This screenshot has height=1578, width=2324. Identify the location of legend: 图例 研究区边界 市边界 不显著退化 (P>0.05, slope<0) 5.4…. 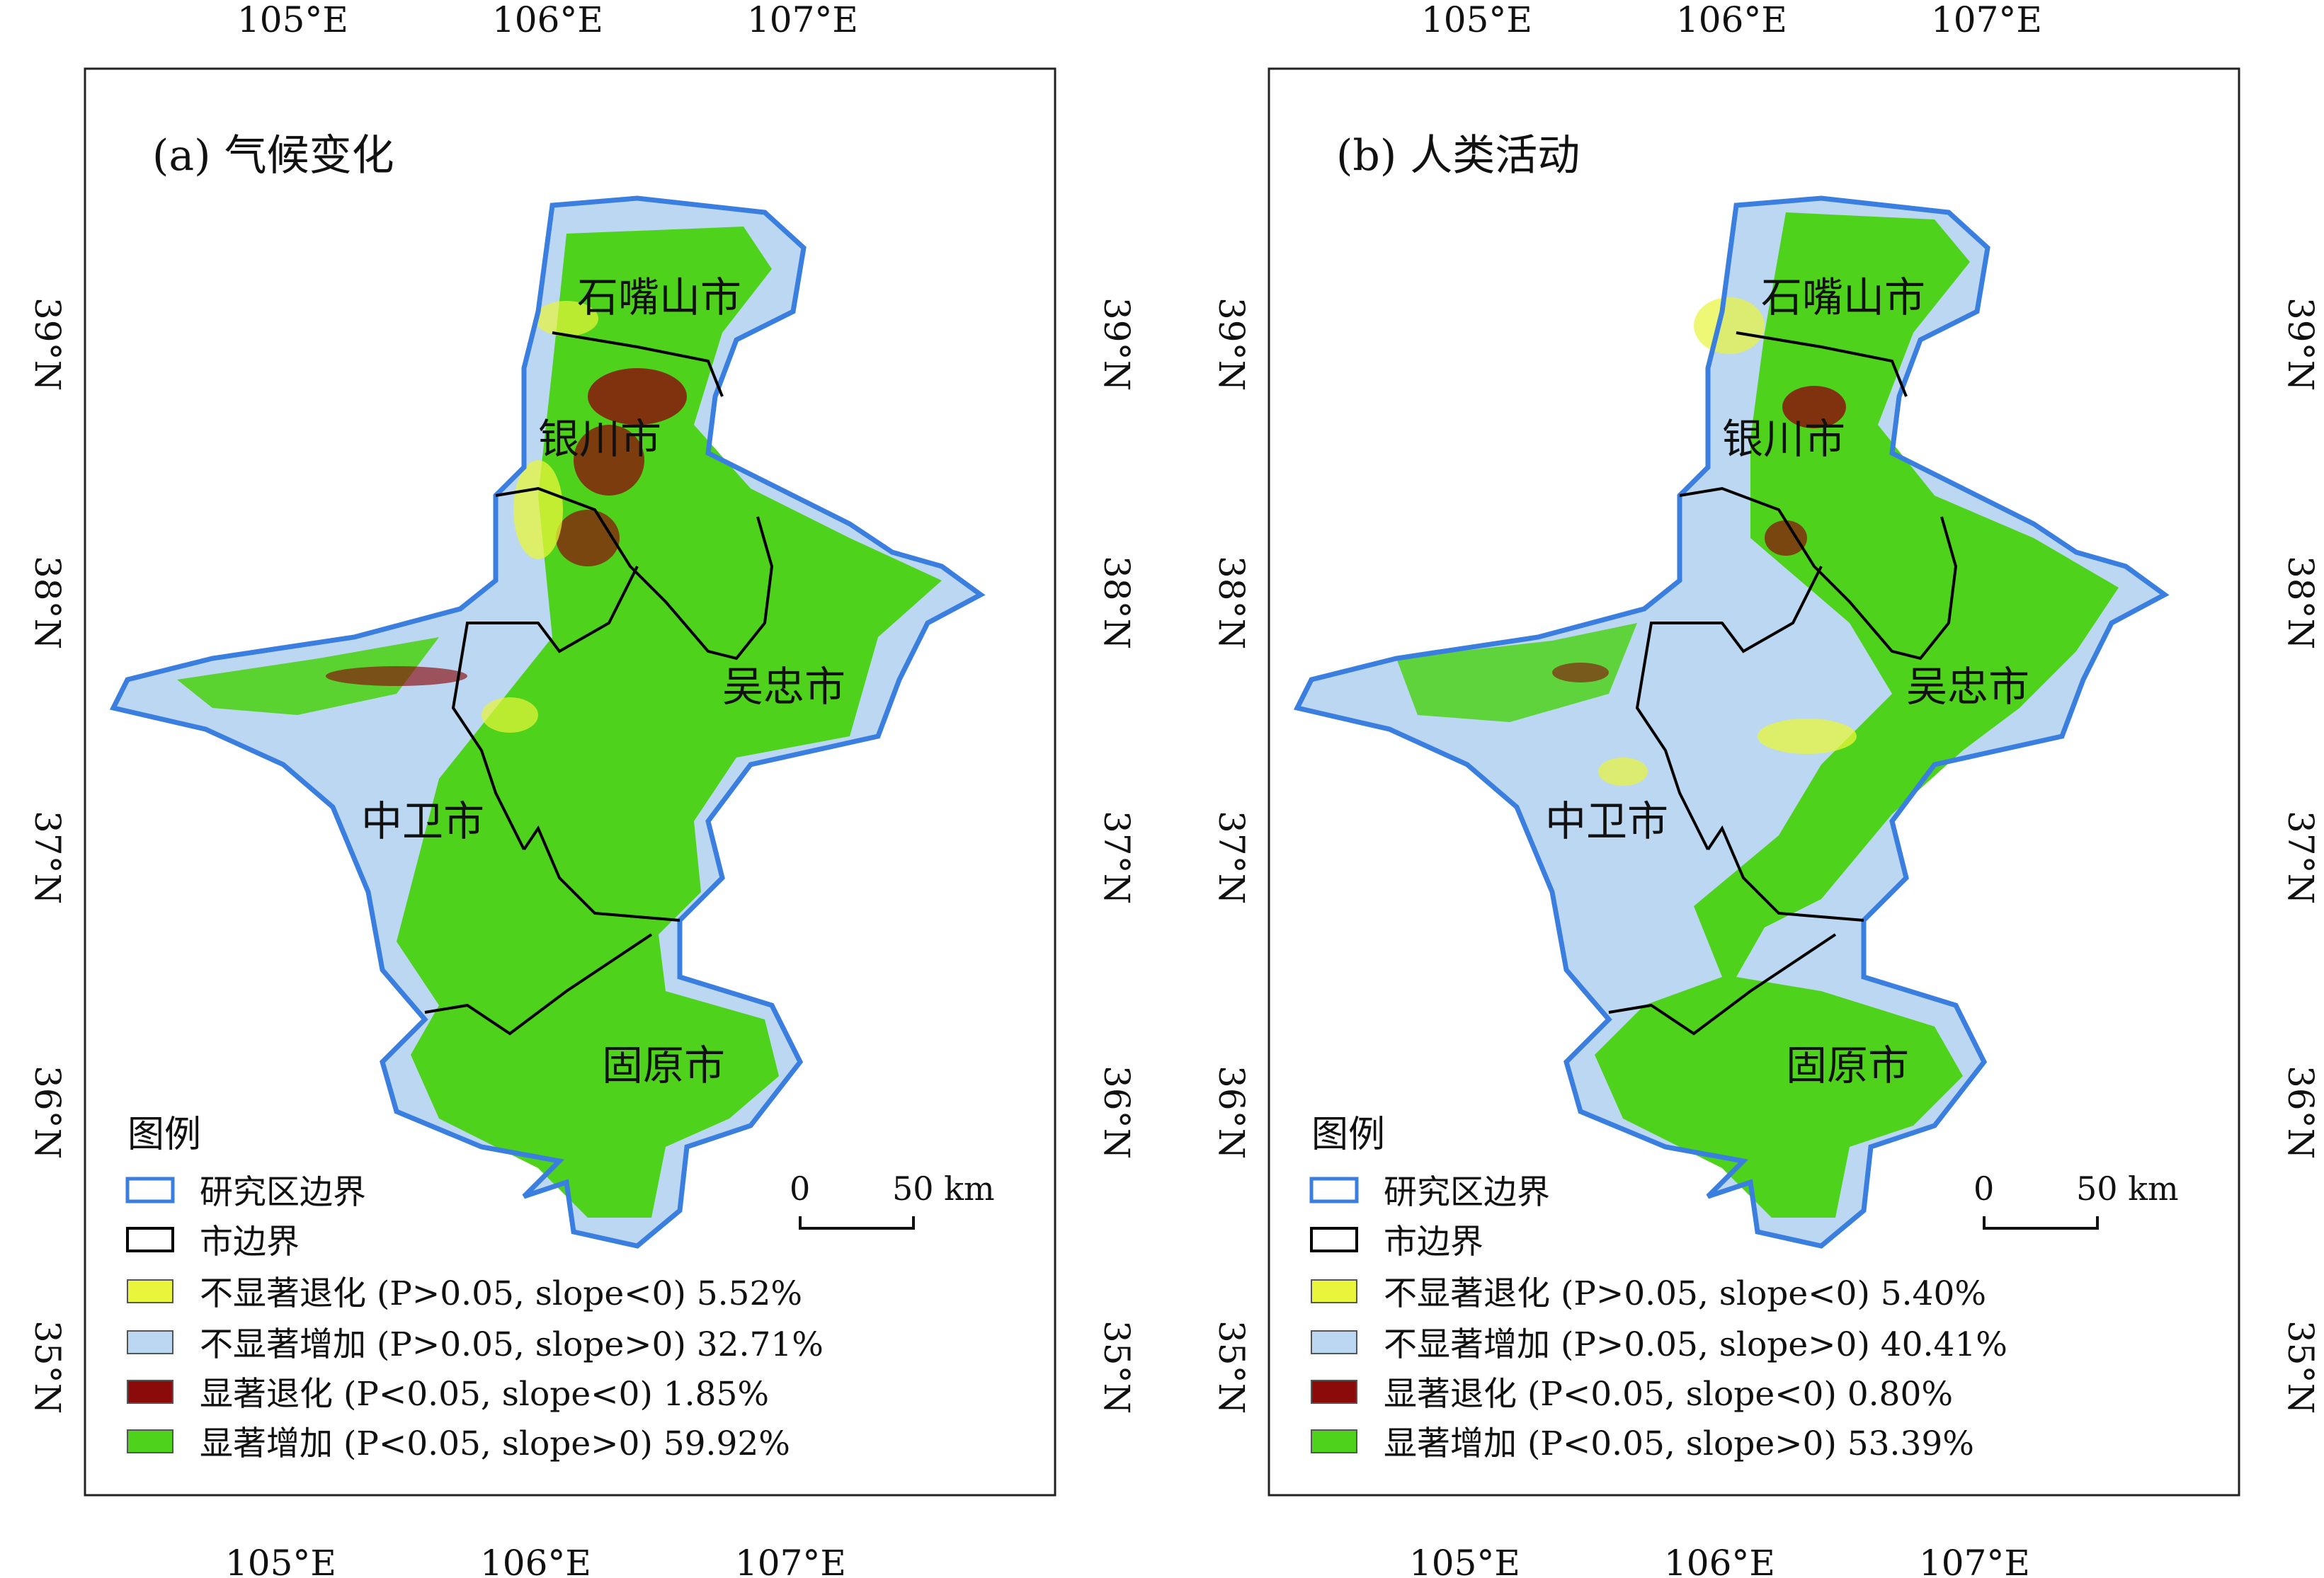
(1658, 1288).